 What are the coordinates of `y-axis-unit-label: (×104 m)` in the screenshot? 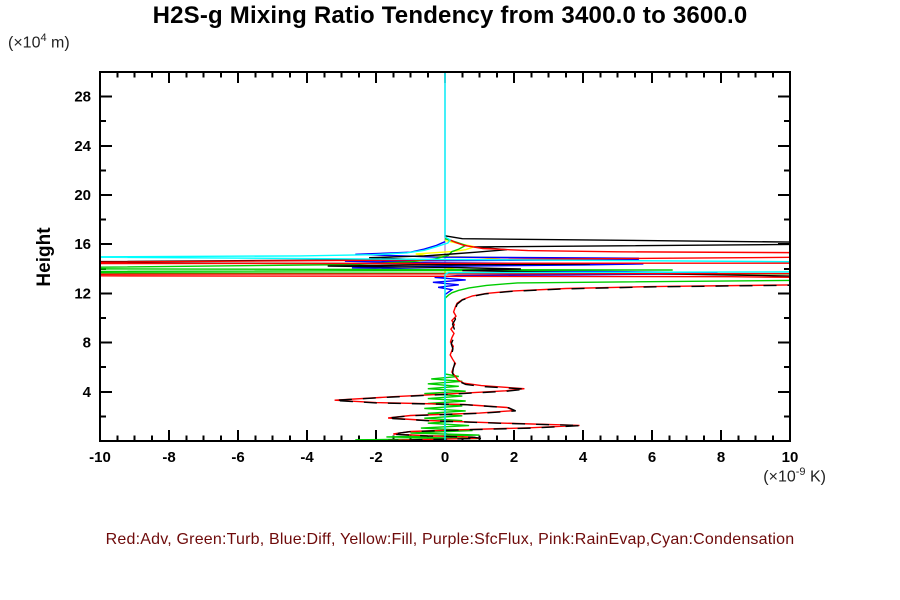 It's located at (39, 42).